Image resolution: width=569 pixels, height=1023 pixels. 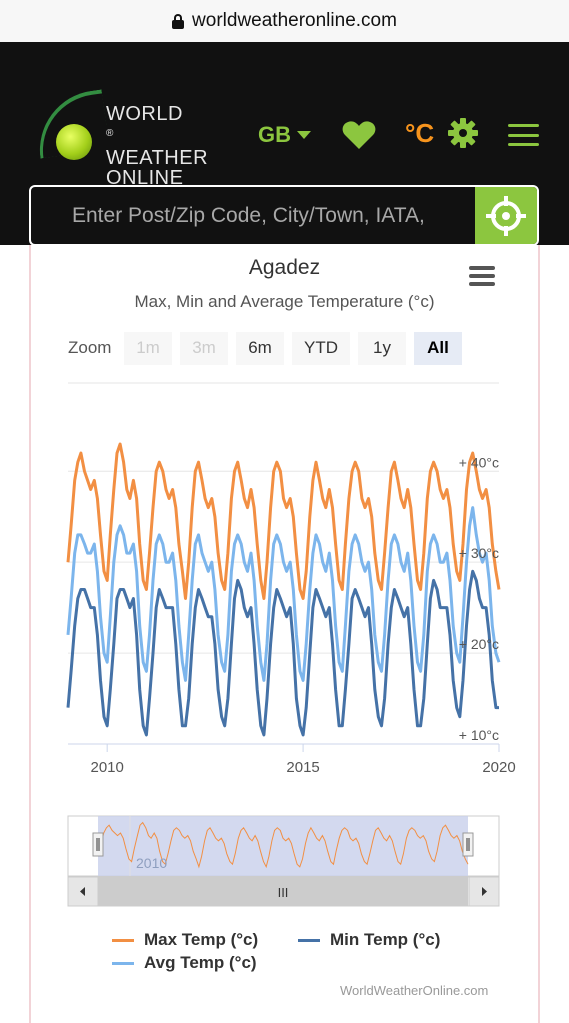 What do you see at coordinates (144, 114) in the screenshot?
I see `logo-line-1: WORLD` at bounding box center [144, 114].